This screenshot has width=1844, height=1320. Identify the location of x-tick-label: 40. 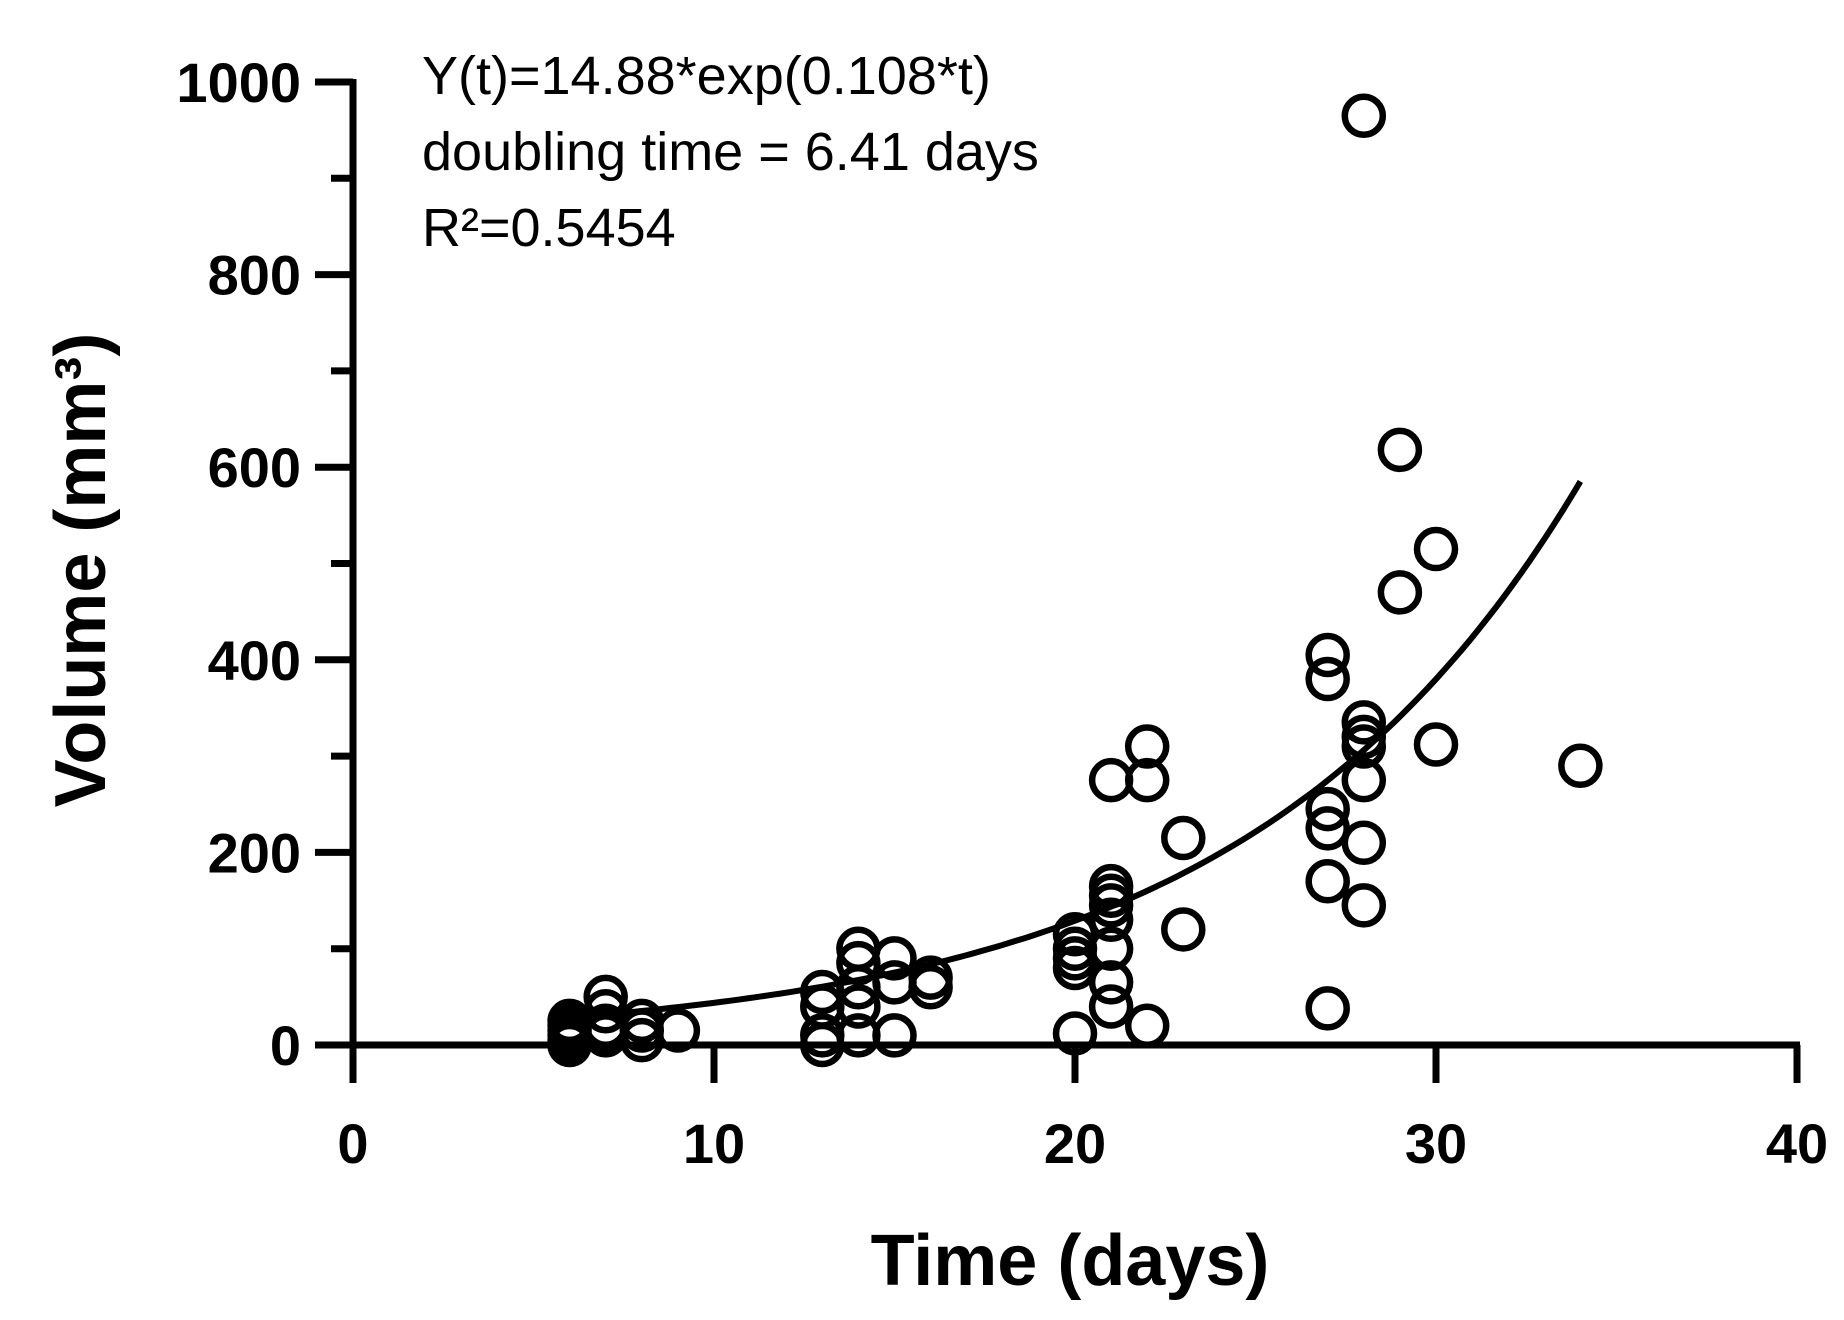
(1797, 1143).